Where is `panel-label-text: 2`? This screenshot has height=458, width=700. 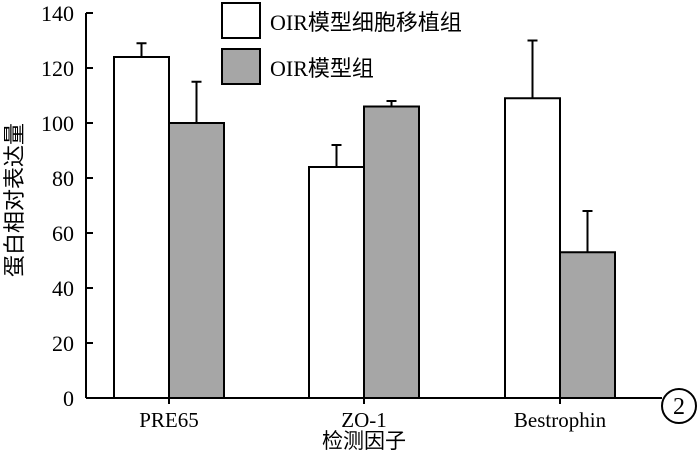
panel-label-text: 2 is located at coordinates (679, 407).